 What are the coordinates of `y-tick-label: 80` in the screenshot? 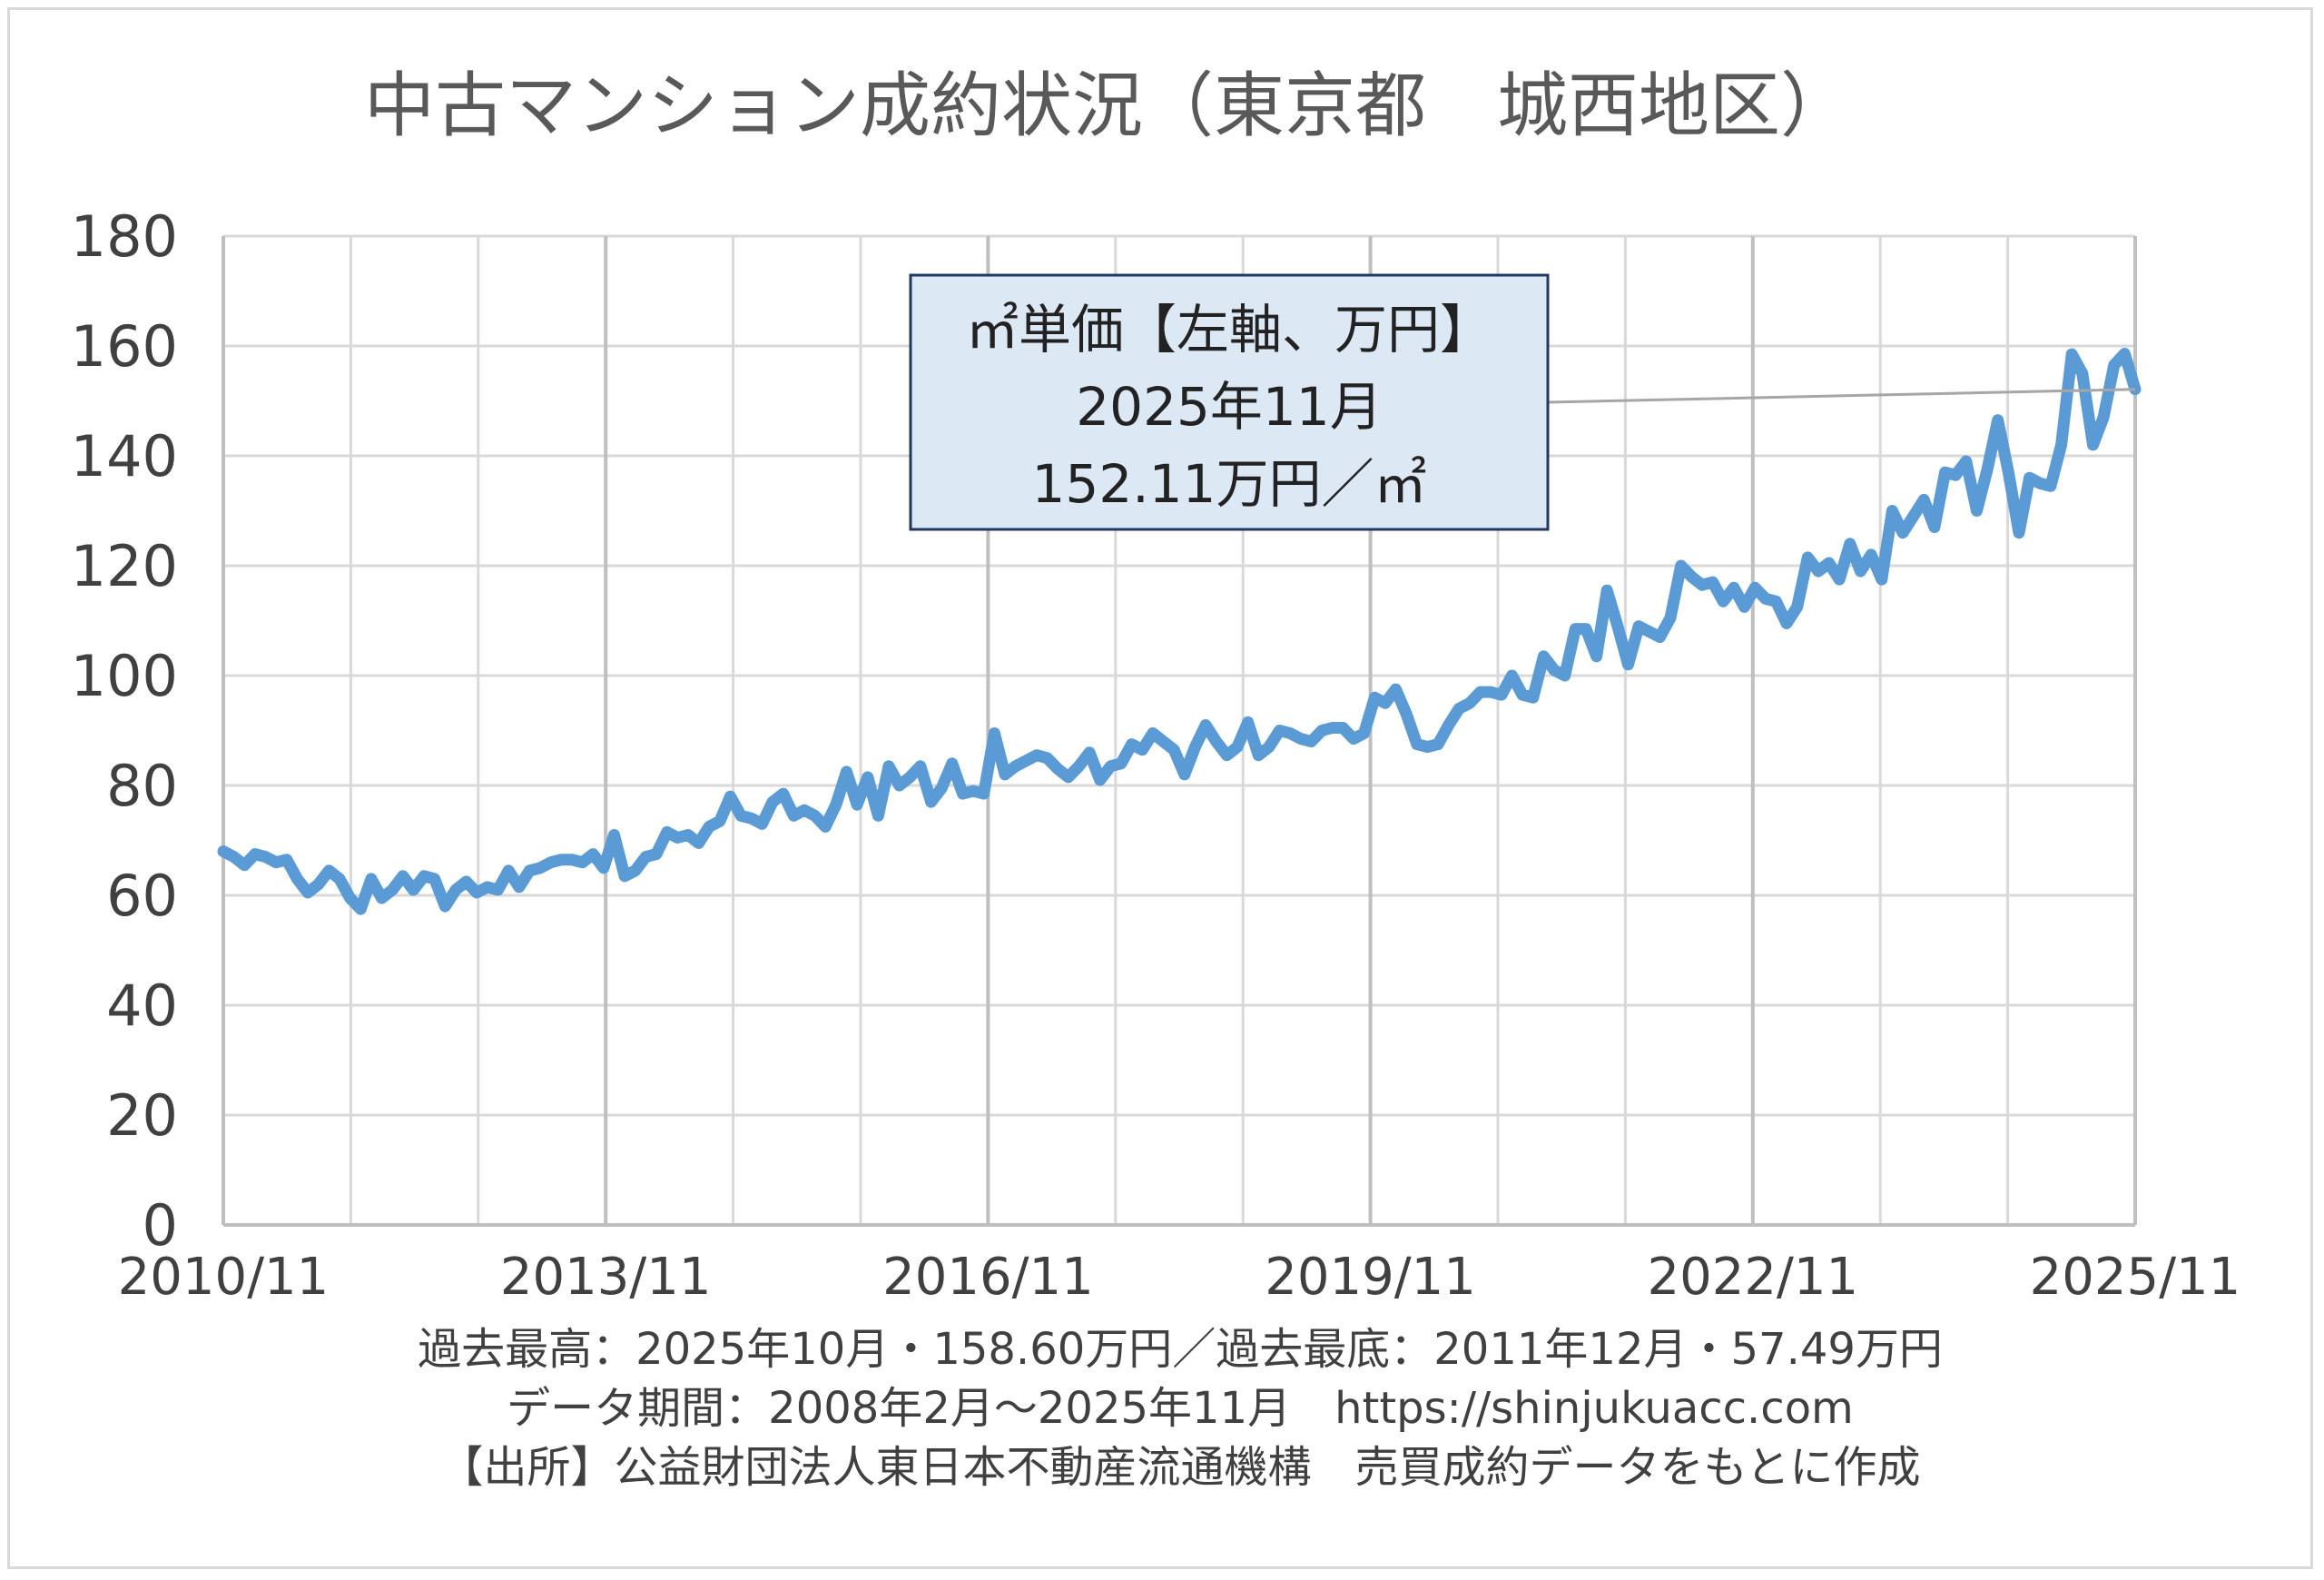 It's located at (142, 786).